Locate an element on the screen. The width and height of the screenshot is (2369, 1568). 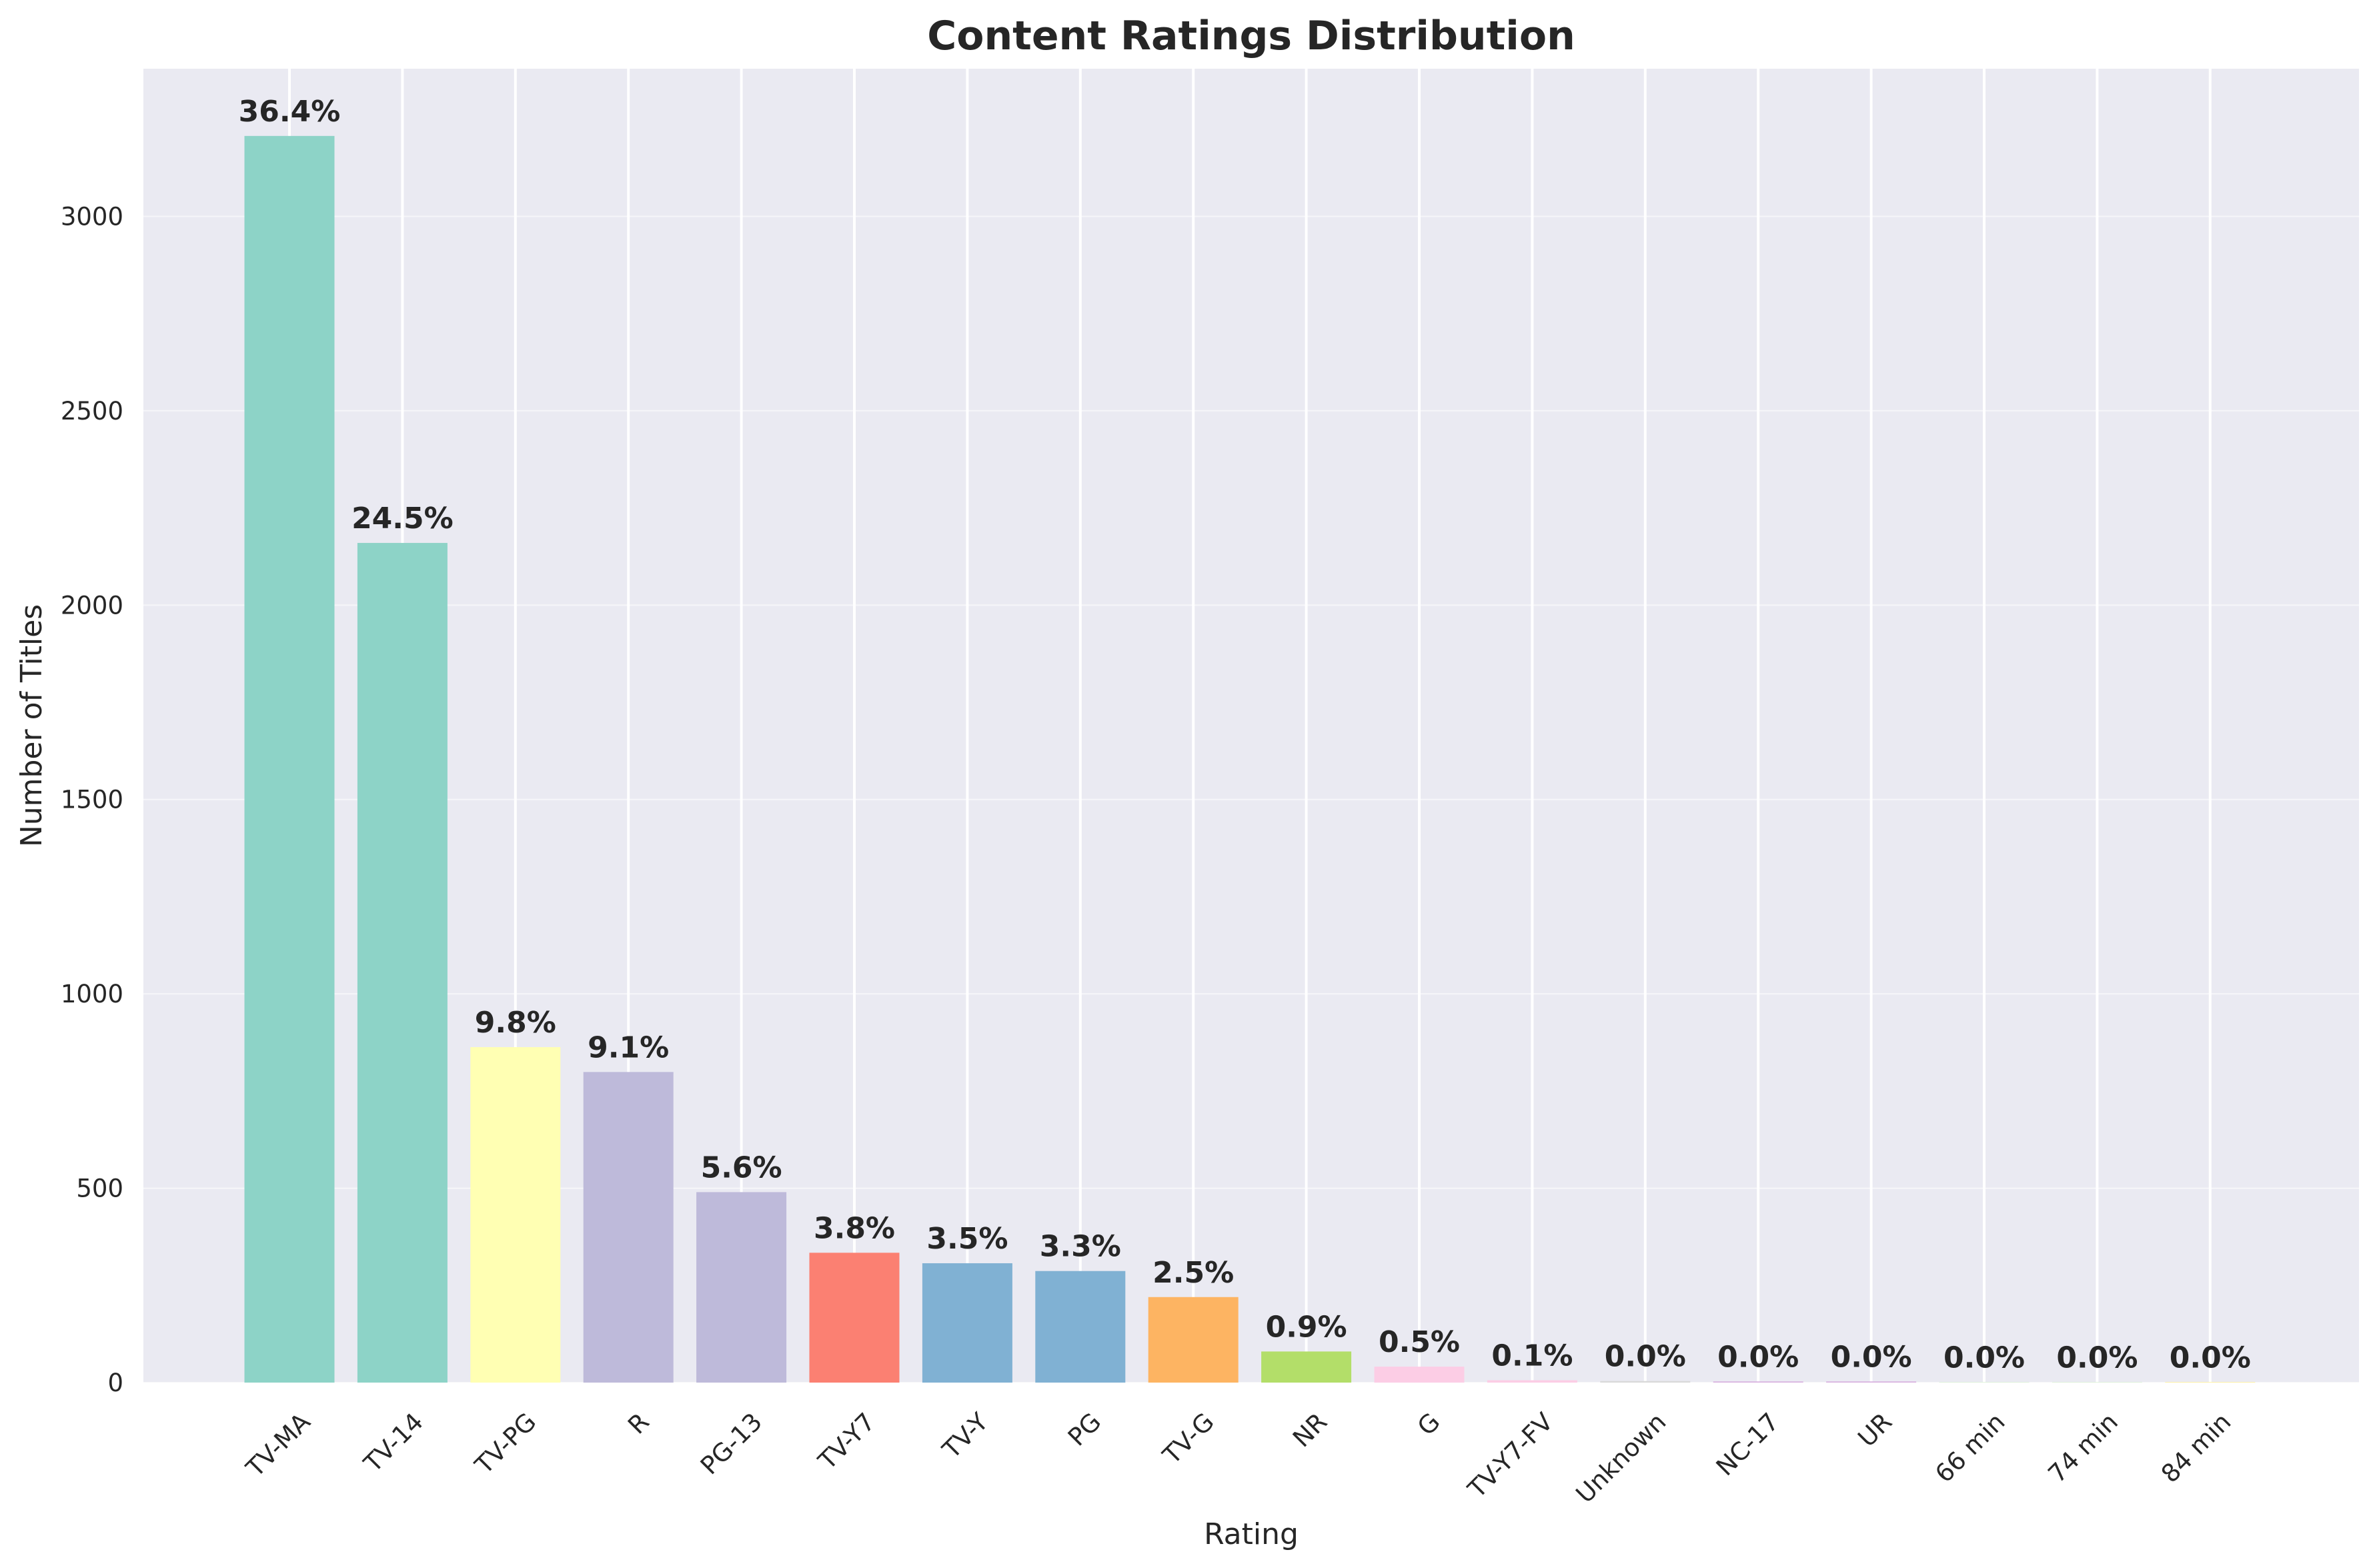
x-tick-label: PG is located at coordinates (1084, 1429).